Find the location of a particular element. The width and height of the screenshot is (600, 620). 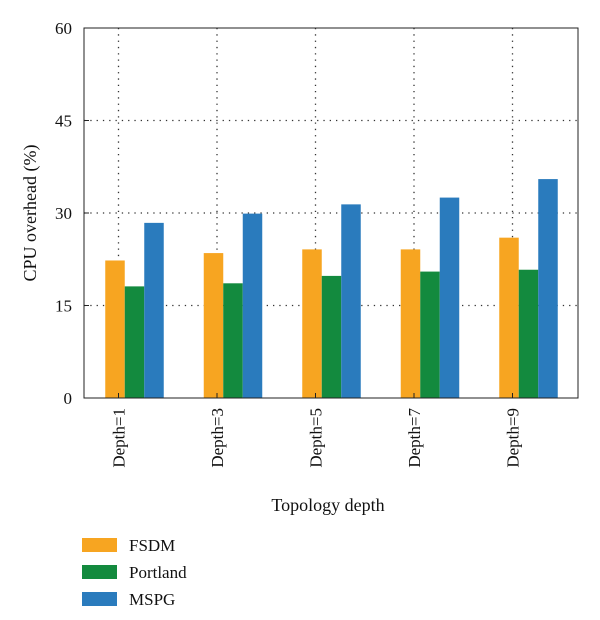

legend-label-portland: Portland is located at coordinates (158, 572).